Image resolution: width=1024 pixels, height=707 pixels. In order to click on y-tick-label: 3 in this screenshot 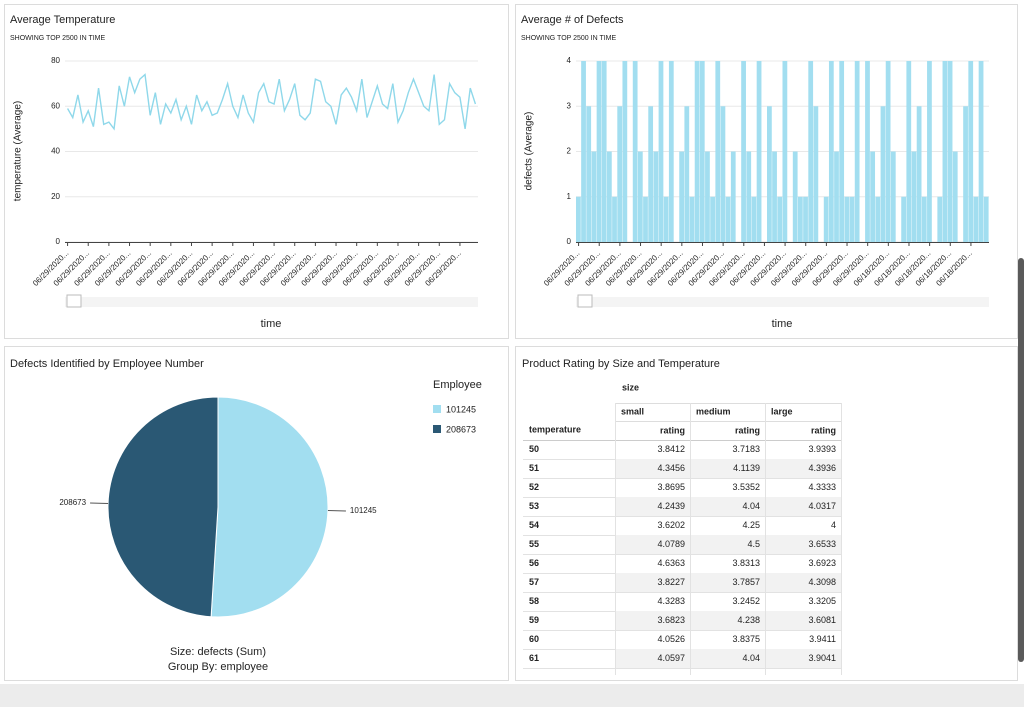, I will do `click(569, 105)`.